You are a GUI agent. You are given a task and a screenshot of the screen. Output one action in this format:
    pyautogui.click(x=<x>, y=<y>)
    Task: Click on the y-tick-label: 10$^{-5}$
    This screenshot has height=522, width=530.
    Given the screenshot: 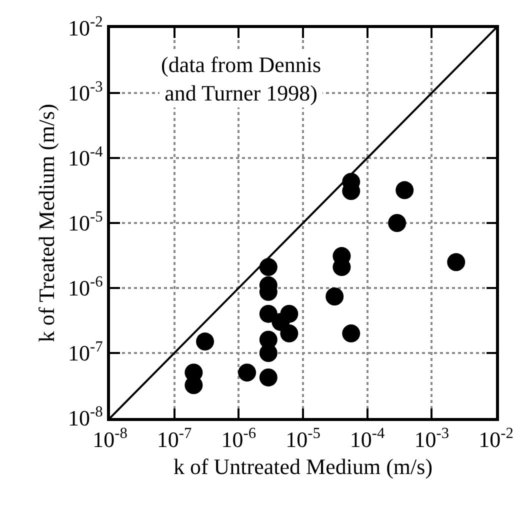 What is the action you would take?
    pyautogui.click(x=86, y=222)
    